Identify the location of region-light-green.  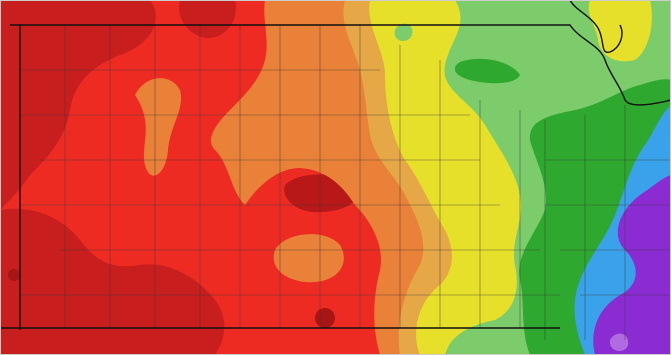
(403, 32).